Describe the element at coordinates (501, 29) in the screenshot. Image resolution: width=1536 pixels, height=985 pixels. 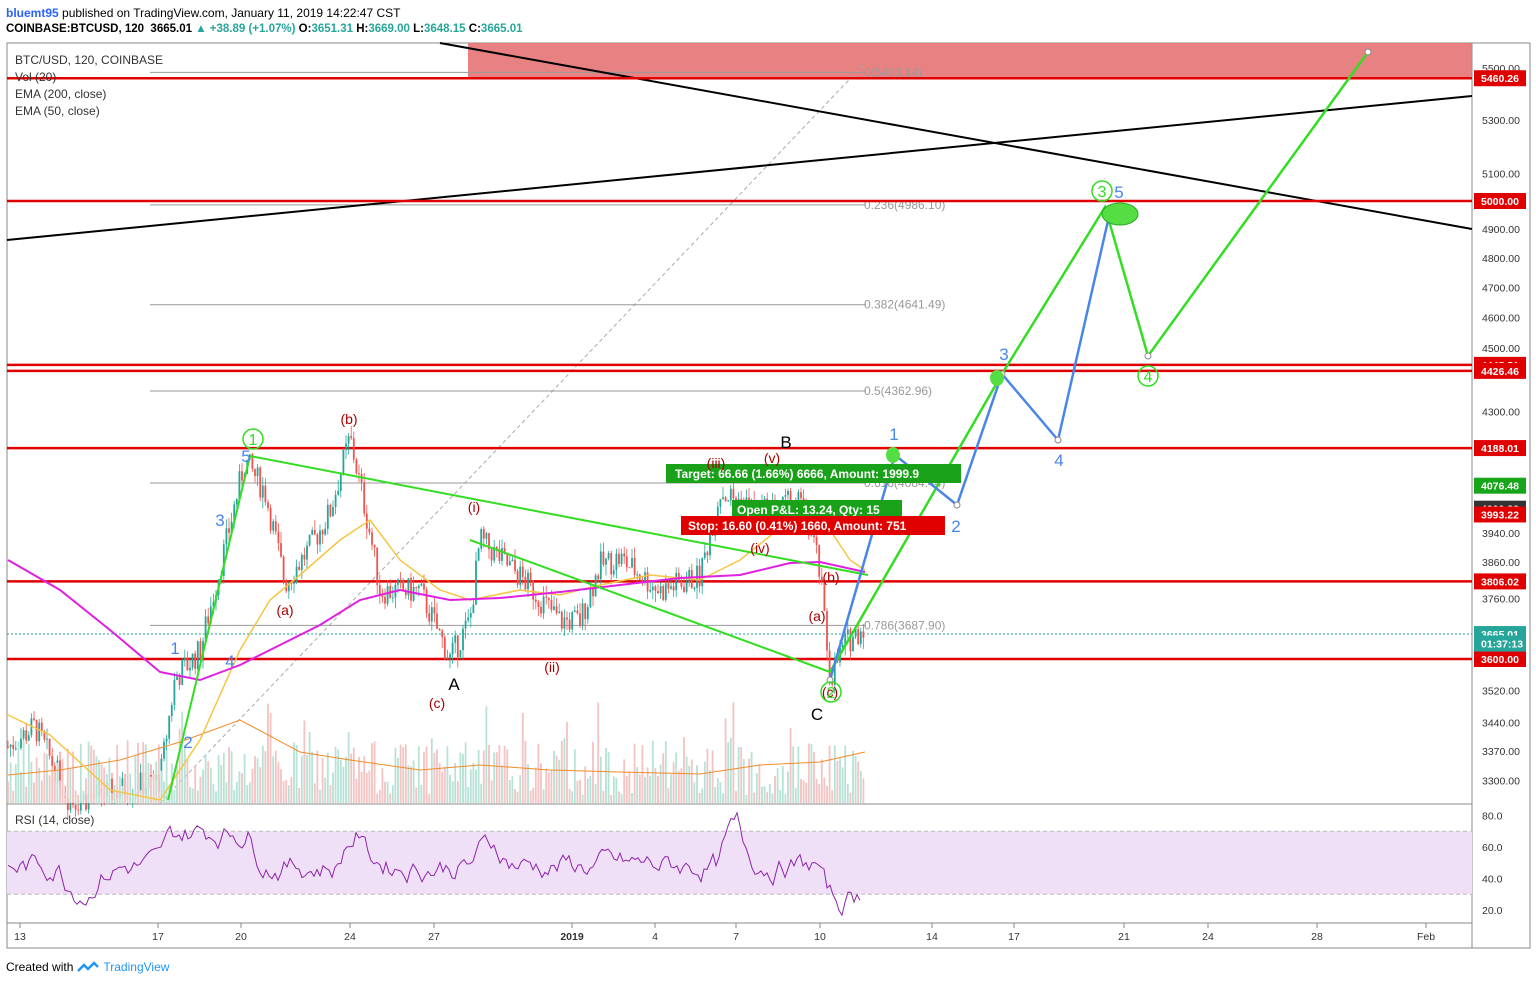
I see `close-value: 3665.01` at that location.